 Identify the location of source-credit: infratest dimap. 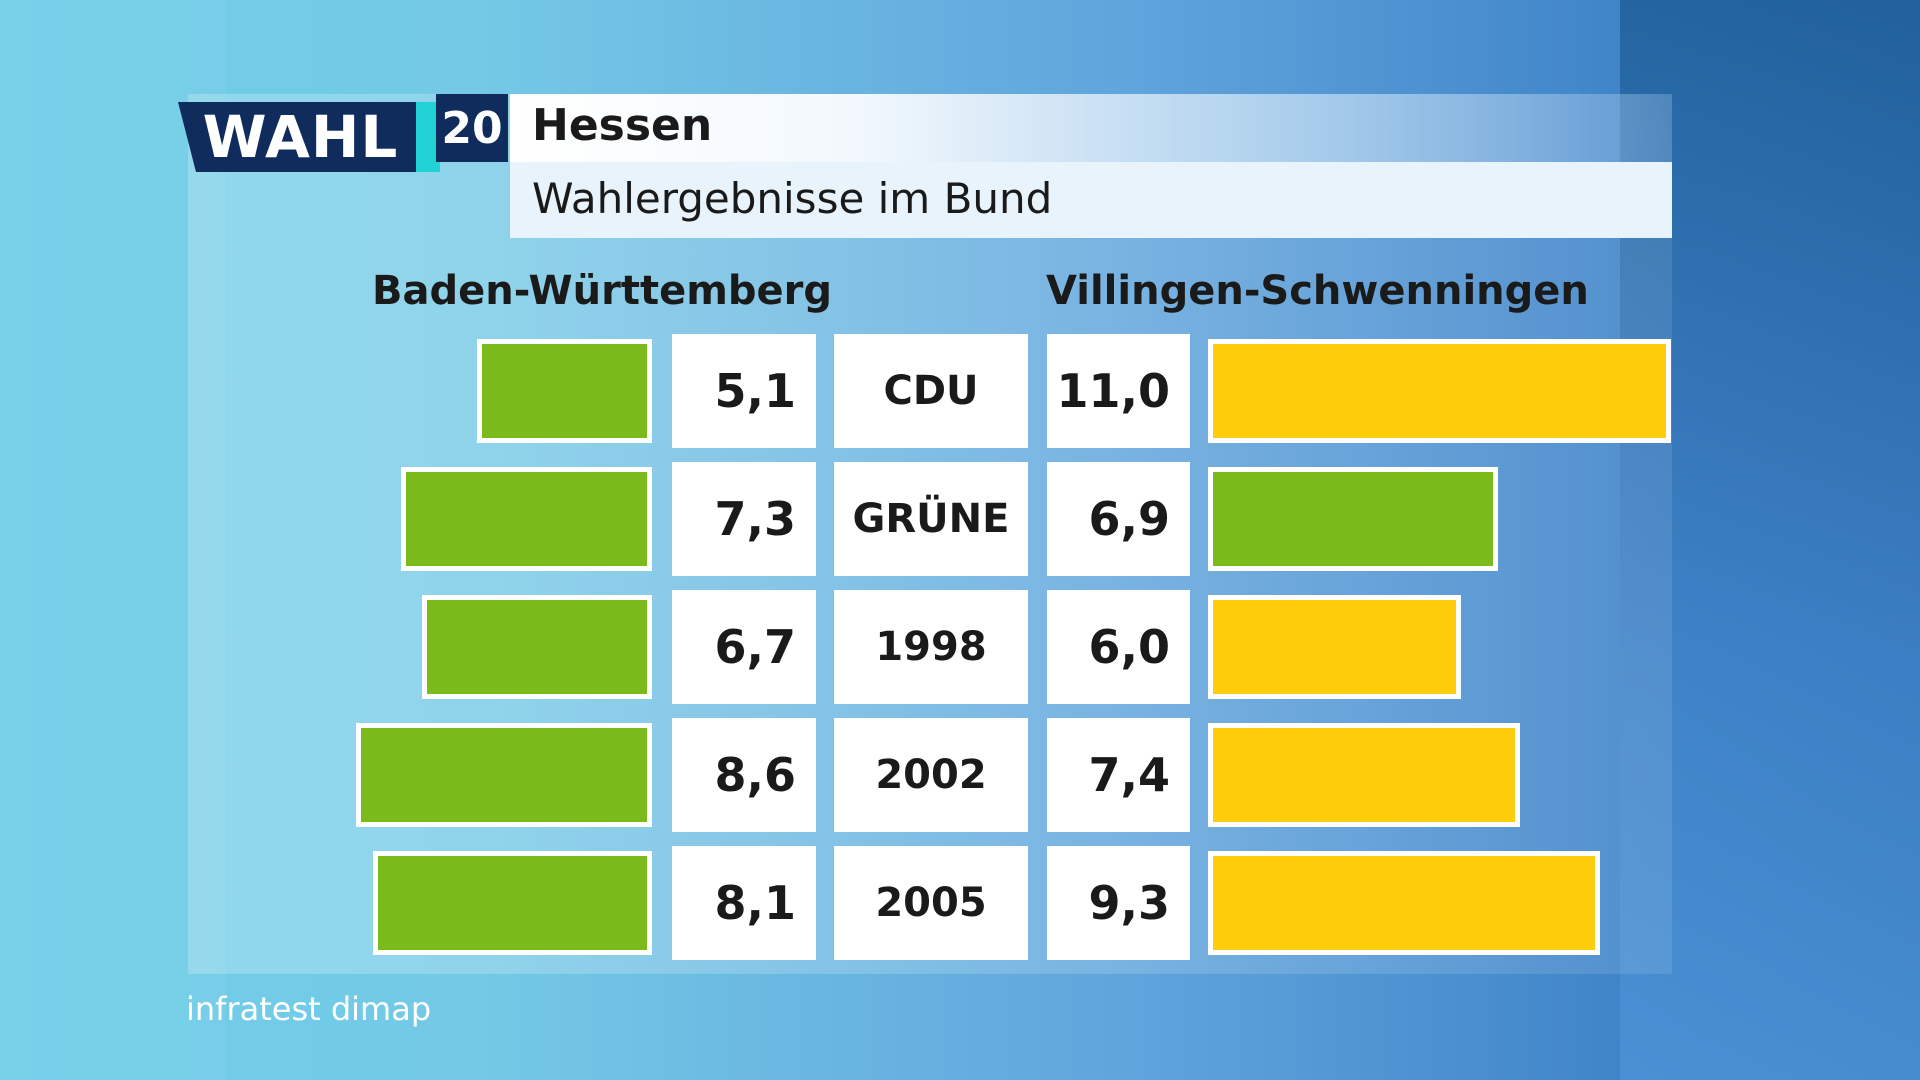
(309, 1009).